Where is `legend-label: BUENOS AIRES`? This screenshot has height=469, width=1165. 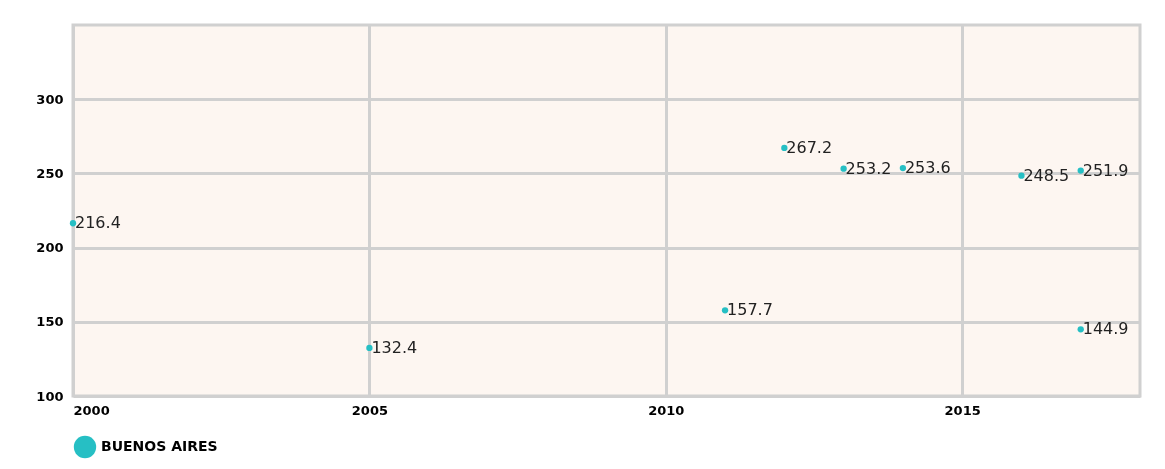 legend-label: BUENOS AIRES is located at coordinates (159, 446).